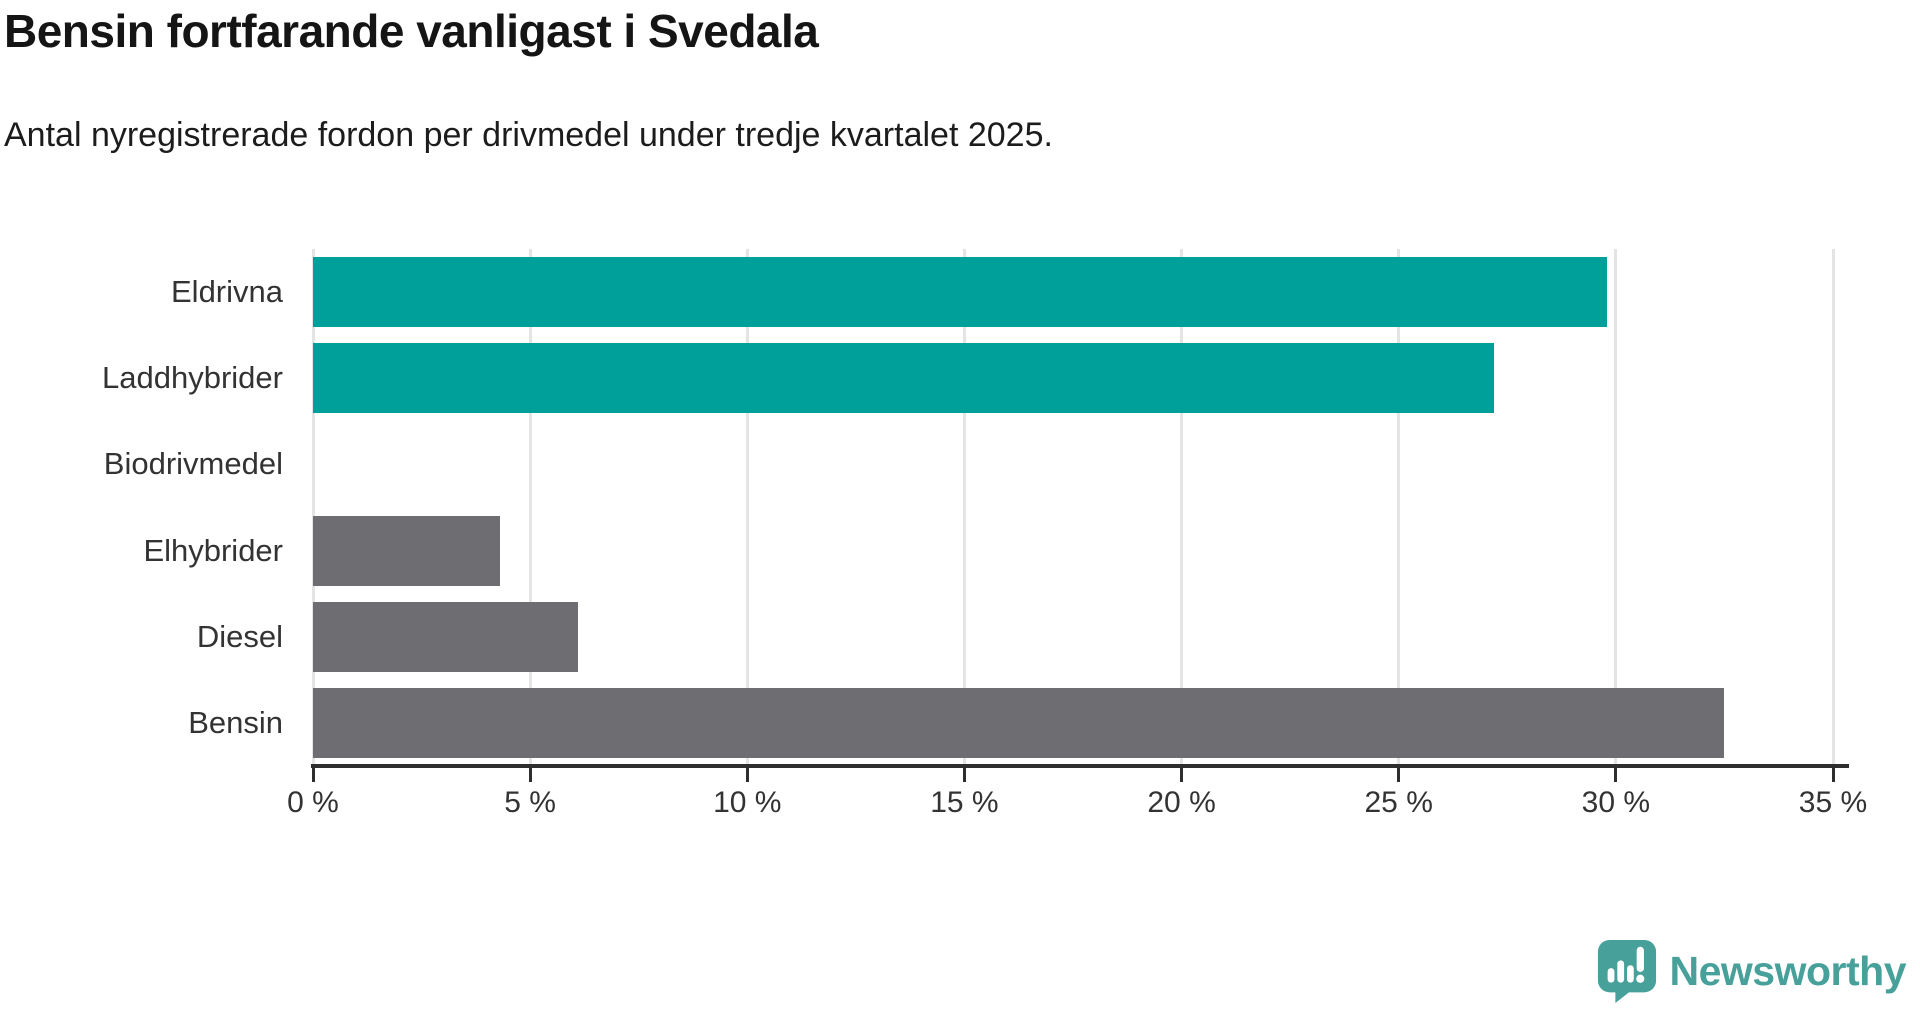 The image size is (1920, 1010). What do you see at coordinates (213, 550) in the screenshot?
I see `category-label-elhybrider: Elhybrider` at bounding box center [213, 550].